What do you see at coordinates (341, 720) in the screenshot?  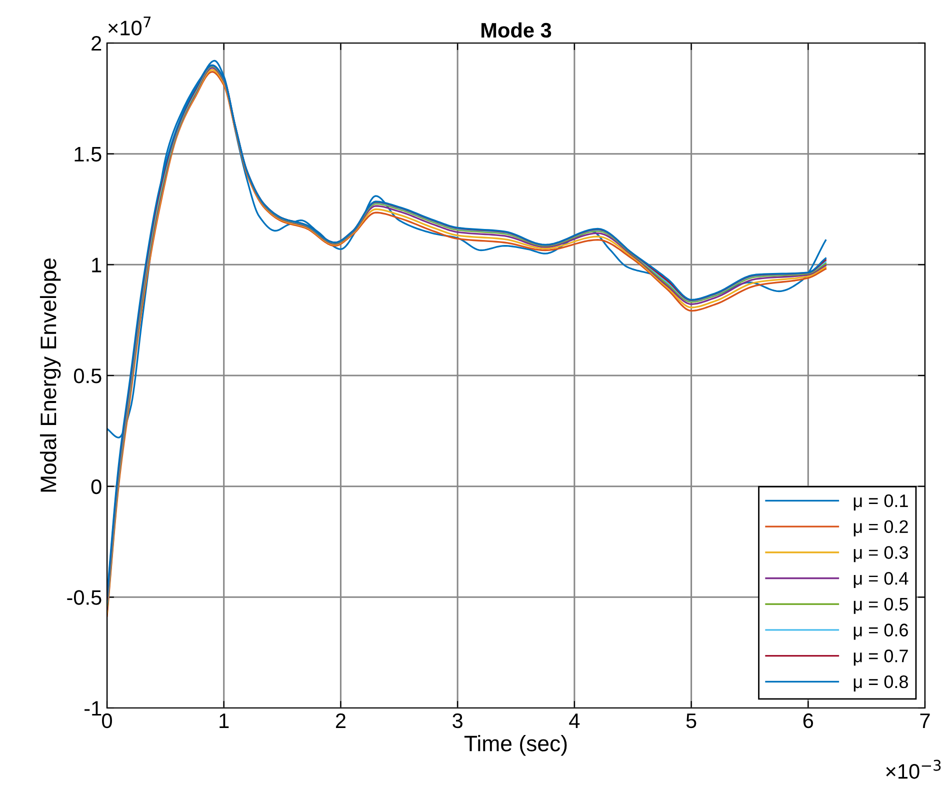 I see `x-tick-label: 2` at bounding box center [341, 720].